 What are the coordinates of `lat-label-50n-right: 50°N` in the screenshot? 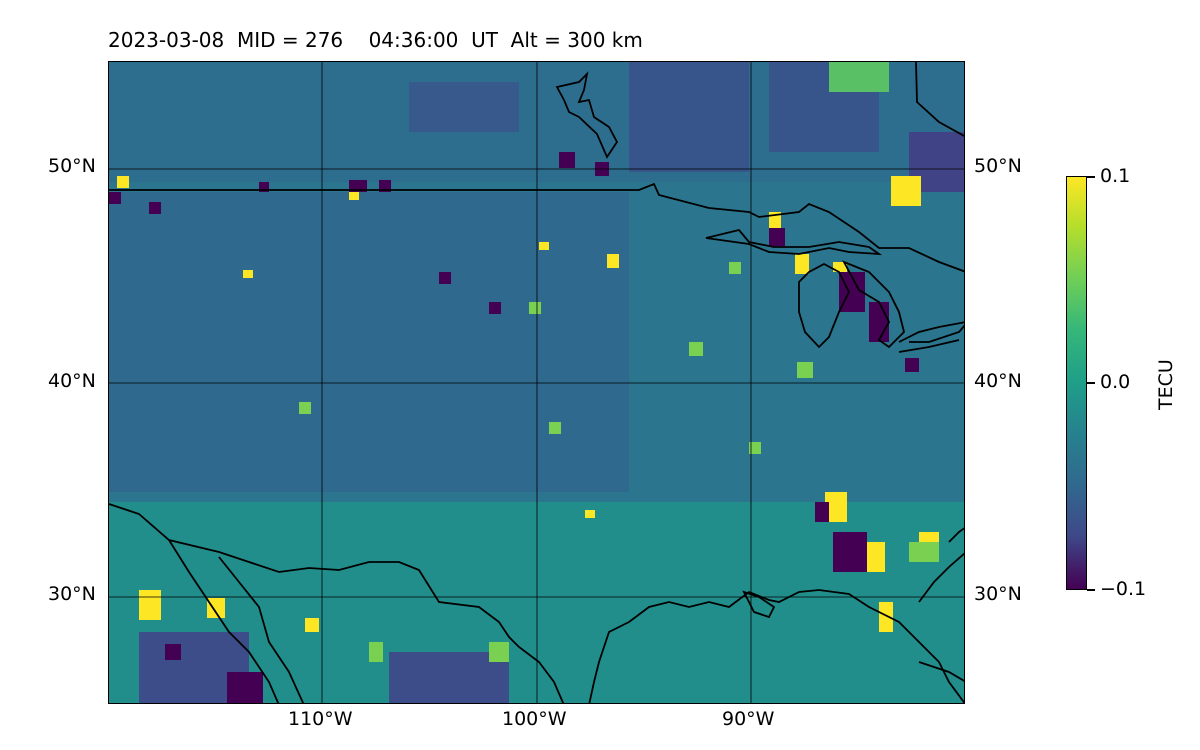 It's located at (998, 166).